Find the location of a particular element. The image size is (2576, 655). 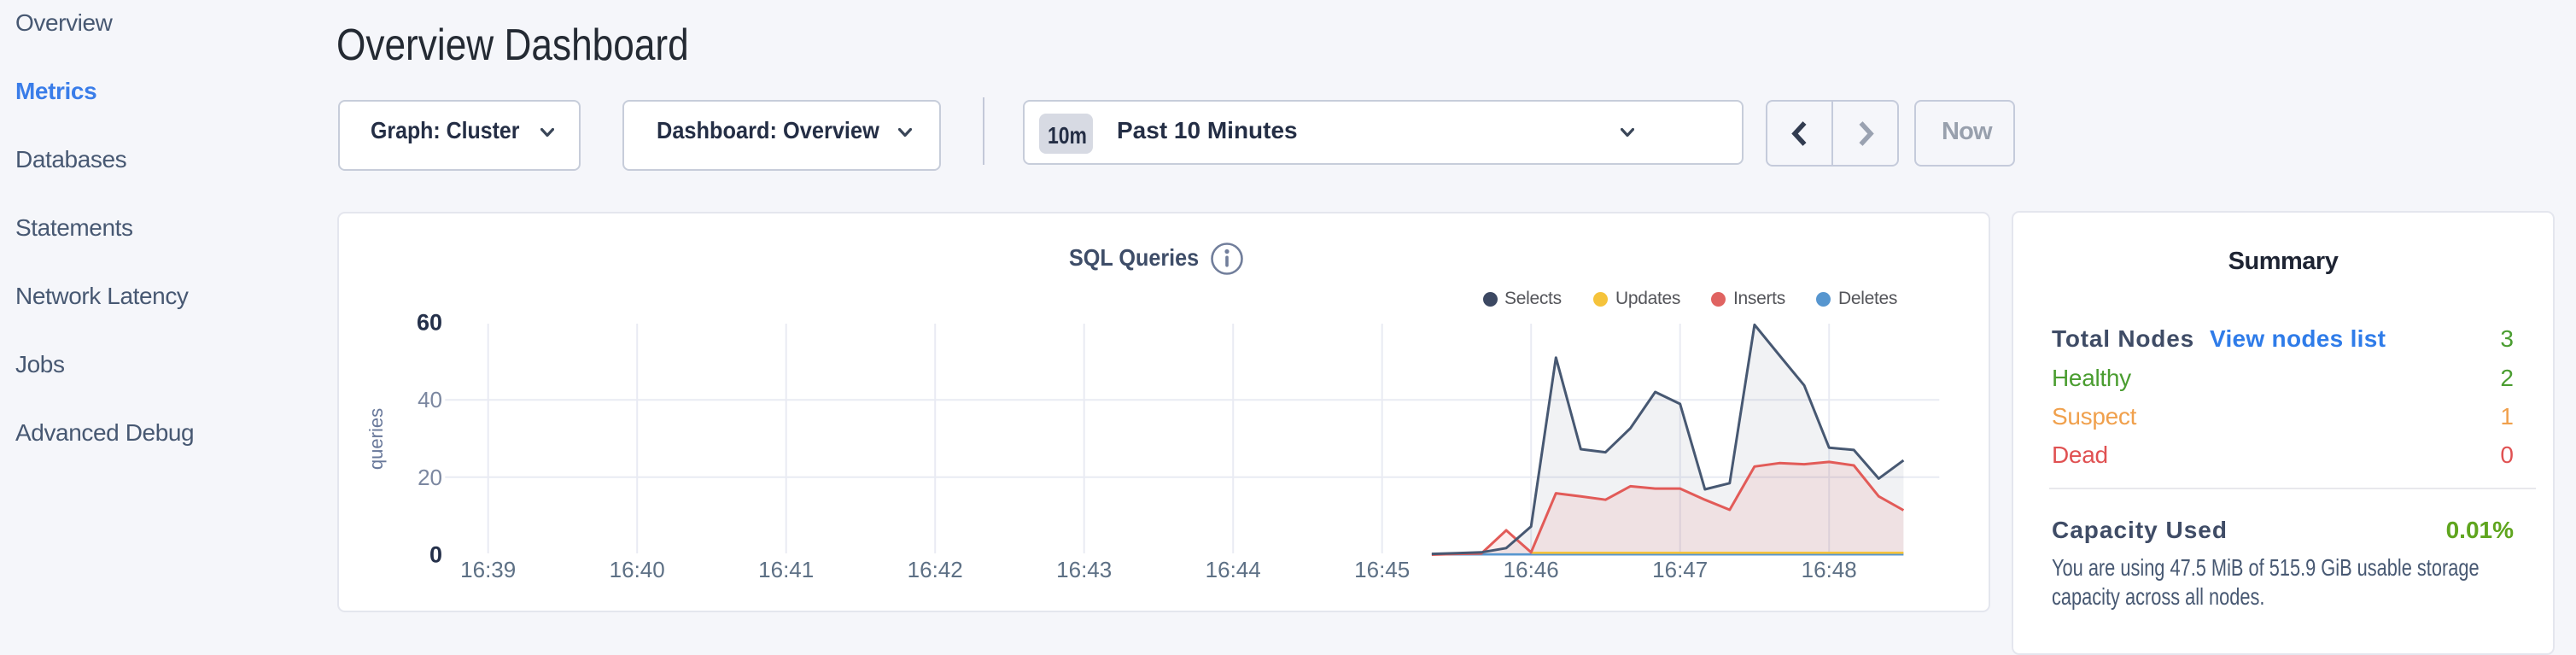

svg-text: 16:40 is located at coordinates (637, 569).